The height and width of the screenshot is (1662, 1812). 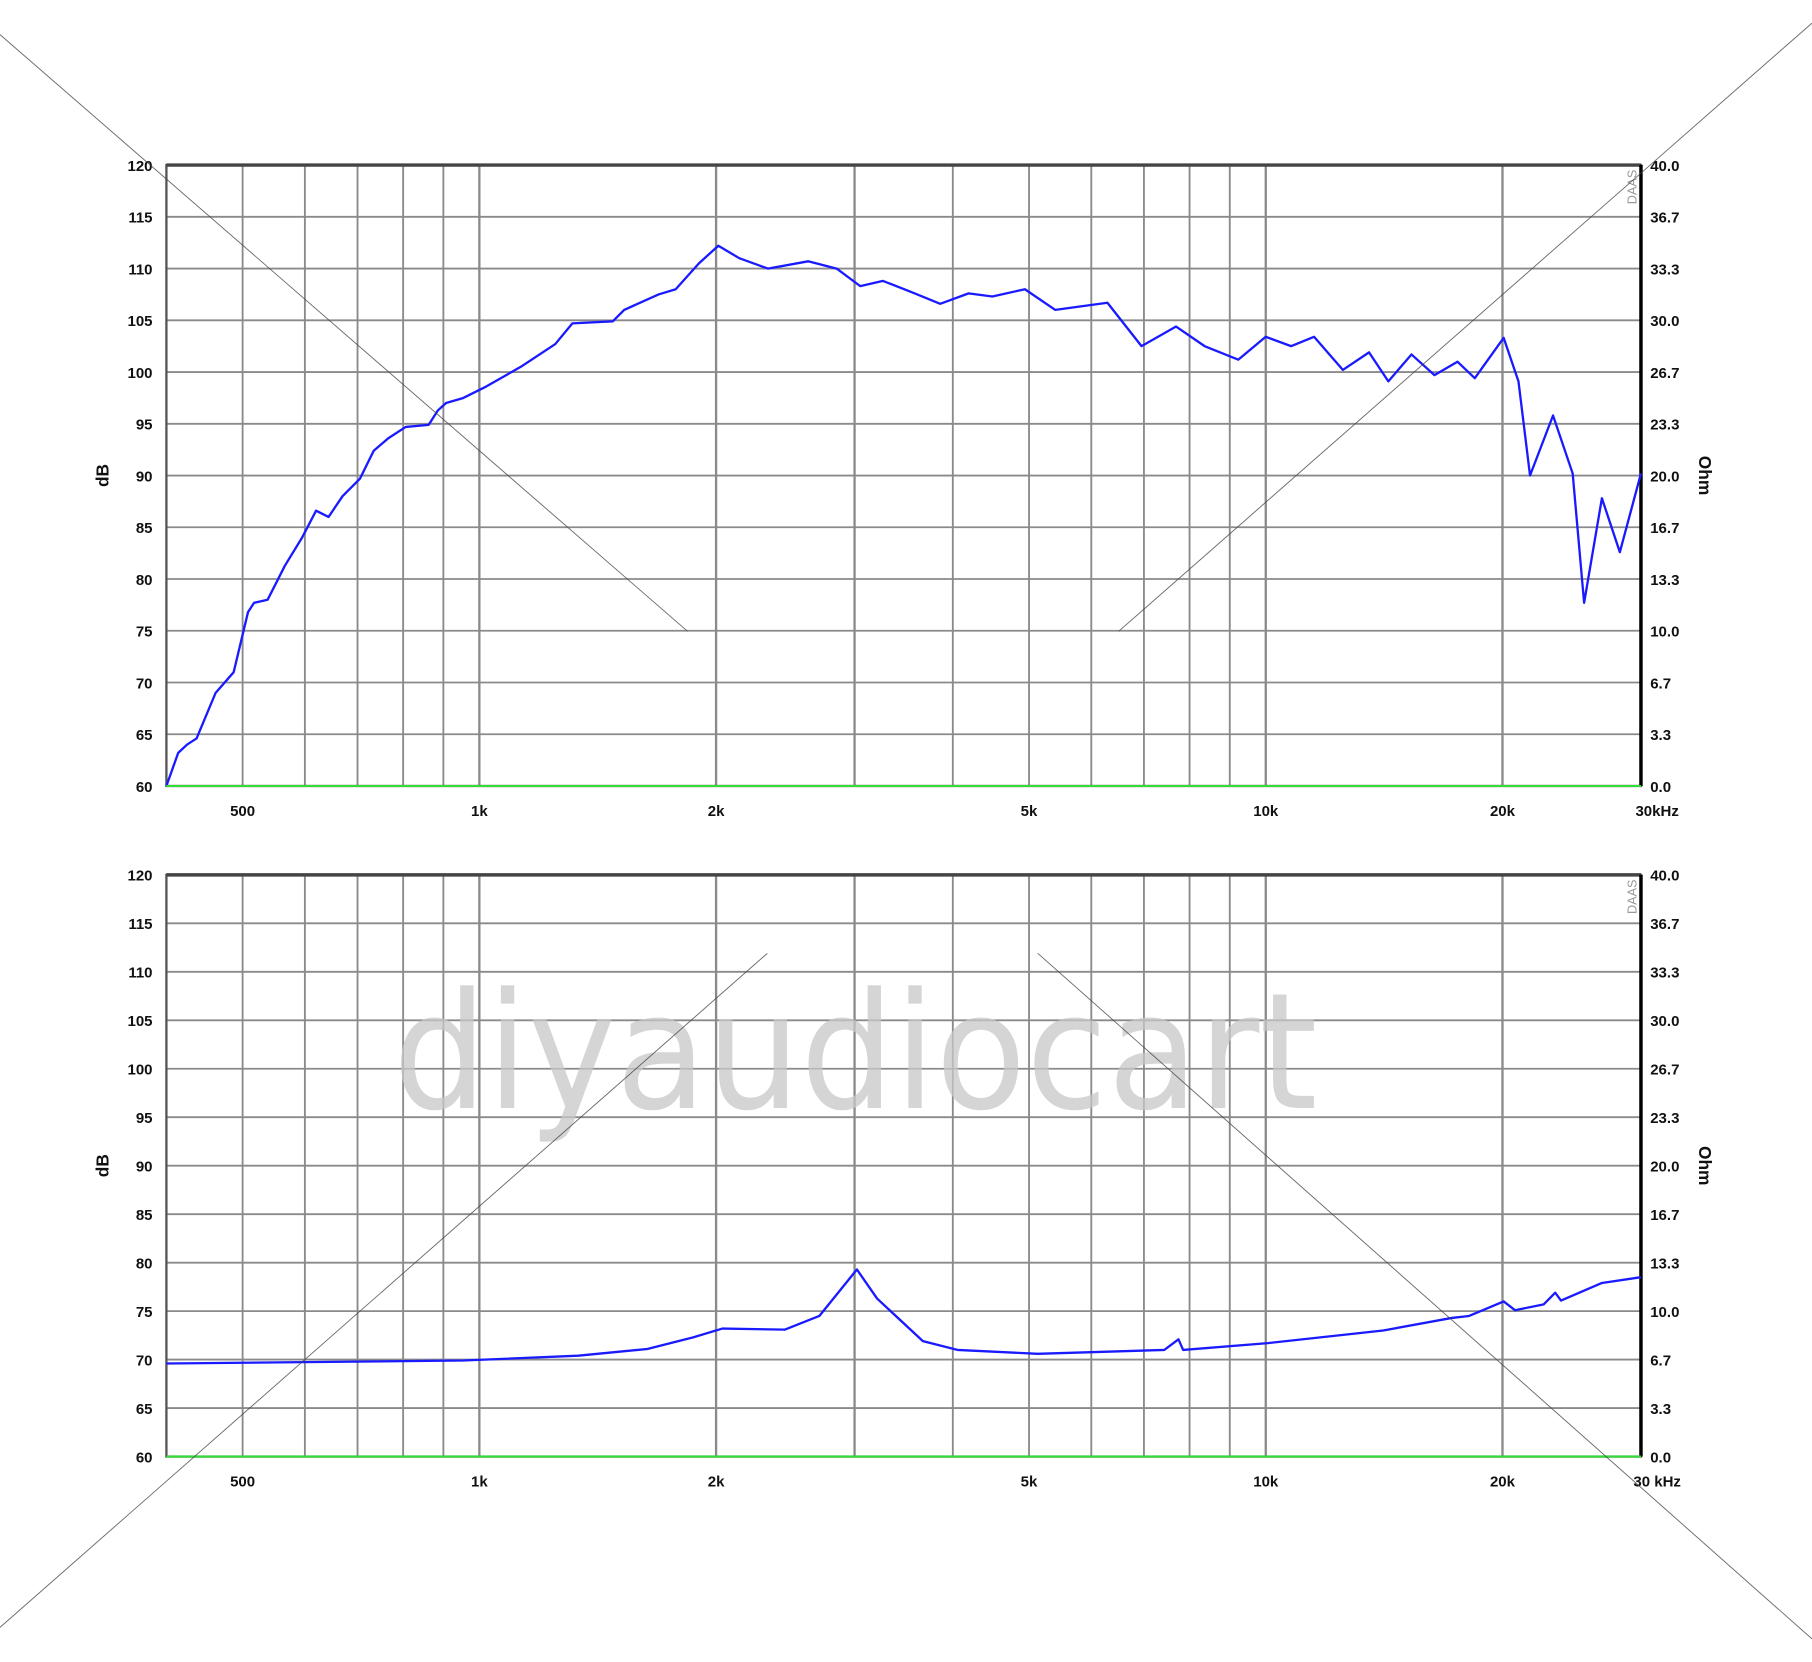 What do you see at coordinates (904, 1316) in the screenshot?
I see `response-curve` at bounding box center [904, 1316].